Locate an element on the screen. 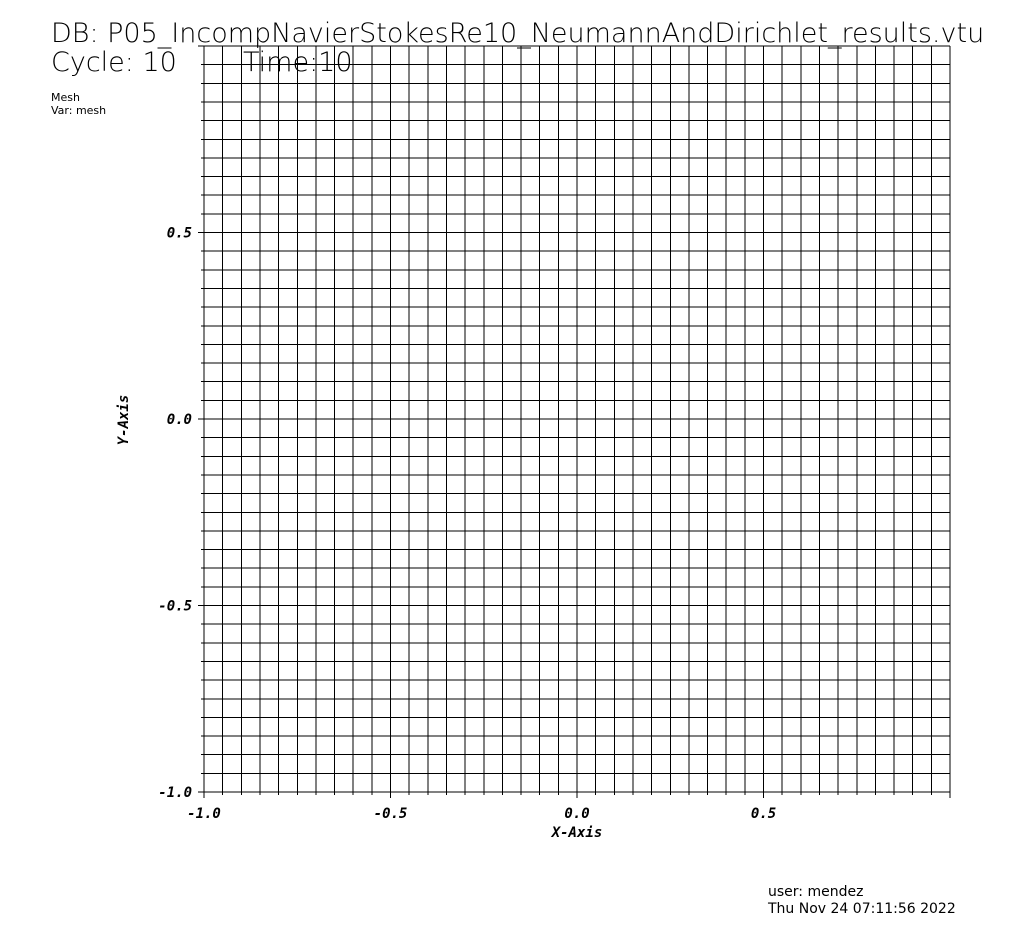 This screenshot has height=933, width=1024. cycle-label: Cycle: 10 is located at coordinates (114, 62).